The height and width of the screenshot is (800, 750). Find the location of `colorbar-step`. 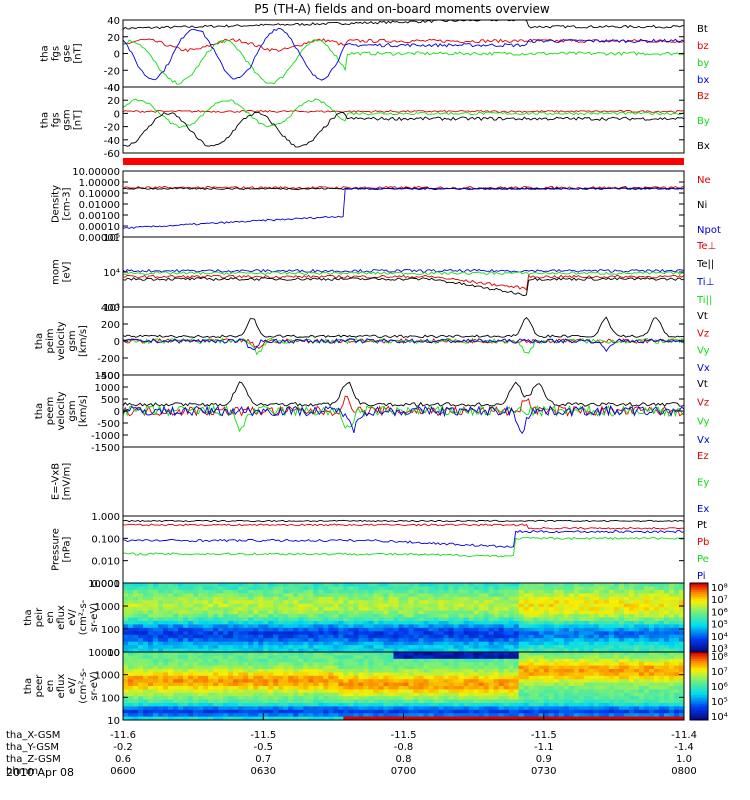

colorbar-step is located at coordinates (699, 656).